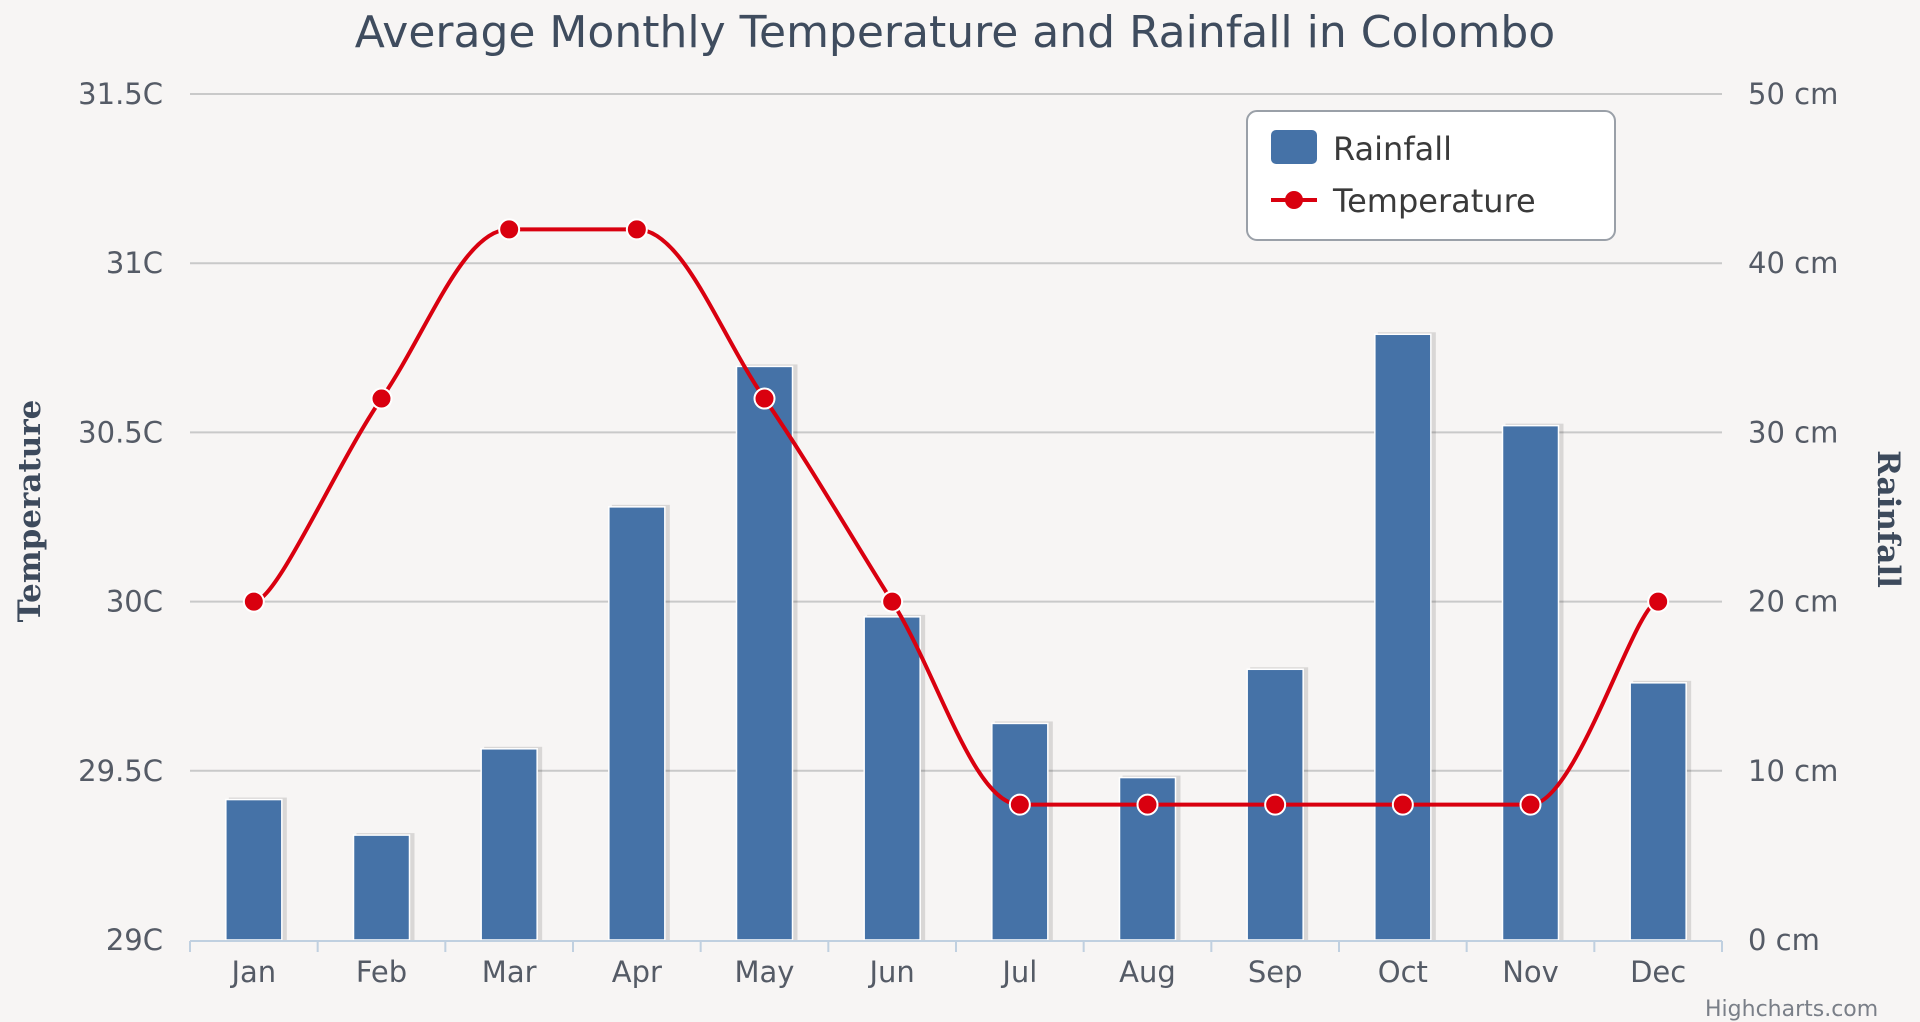  I want to click on x-tick-label: Feb, so click(381, 972).